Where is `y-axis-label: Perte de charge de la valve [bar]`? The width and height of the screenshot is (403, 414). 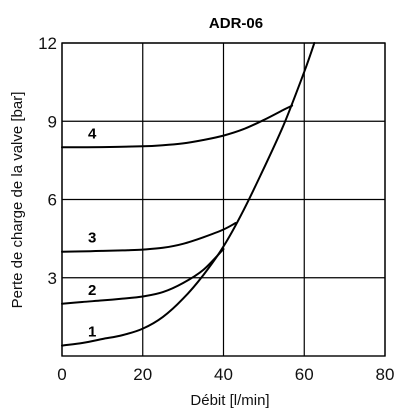 y-axis-label: Perte de charge de la valve [bar] is located at coordinates (17, 200).